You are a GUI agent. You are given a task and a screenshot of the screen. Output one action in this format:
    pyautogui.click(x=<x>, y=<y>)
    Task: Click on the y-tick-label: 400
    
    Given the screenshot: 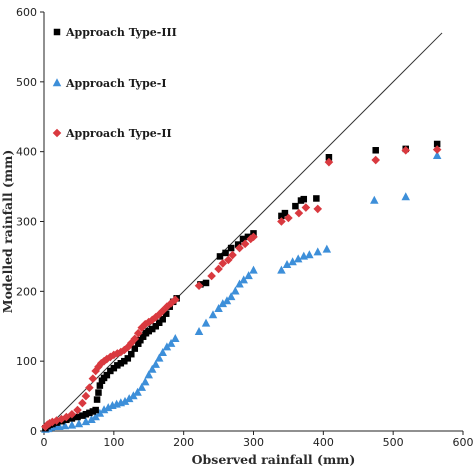 What is the action you would take?
    pyautogui.click(x=26, y=152)
    